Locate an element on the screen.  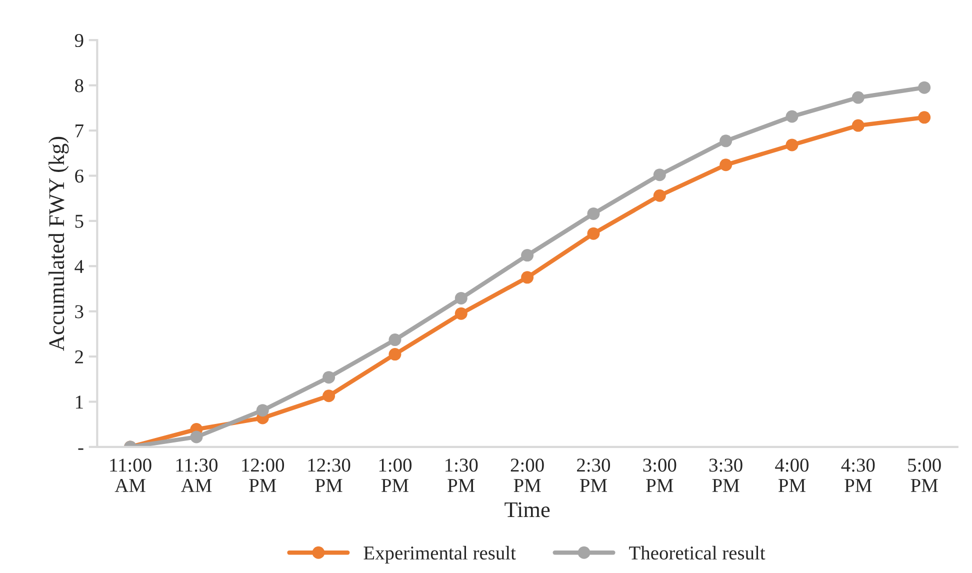
x-tick-label: 11:30 AM is located at coordinates (197, 475).